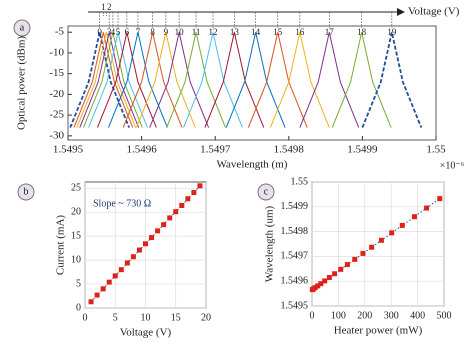 The image size is (474, 345). Describe the element at coordinates (378, 244) in the screenshot. I see `plot-area` at that location.